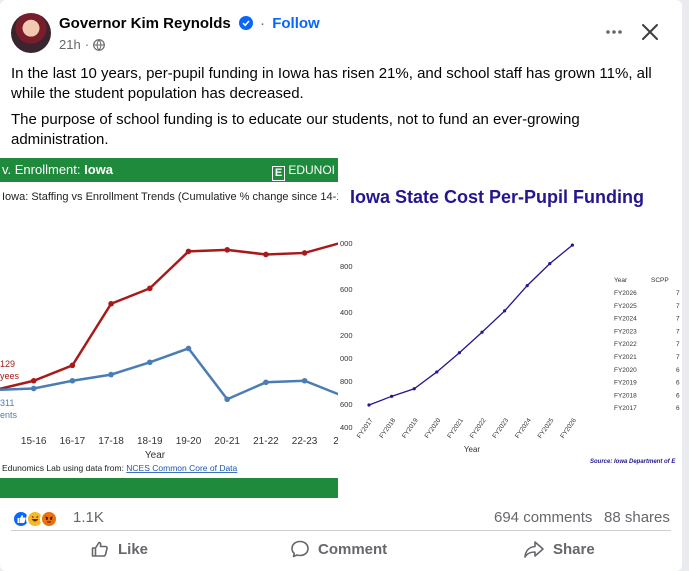  What do you see at coordinates (497, 197) in the screenshot?
I see `funding-chart-title: Iowa State Cost Per-Pupil Funding` at bounding box center [497, 197].